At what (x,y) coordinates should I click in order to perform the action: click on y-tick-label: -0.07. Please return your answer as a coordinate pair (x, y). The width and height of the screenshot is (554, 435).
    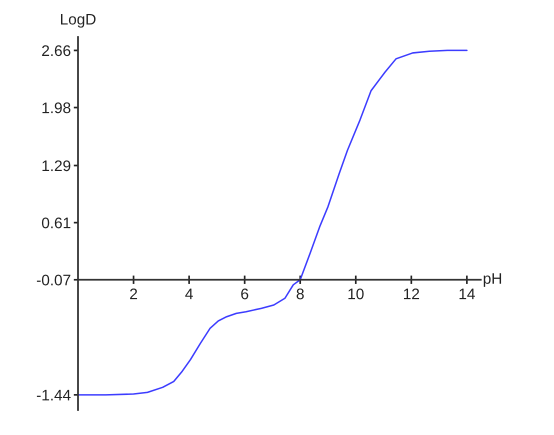
    Looking at the image, I should click on (53, 280).